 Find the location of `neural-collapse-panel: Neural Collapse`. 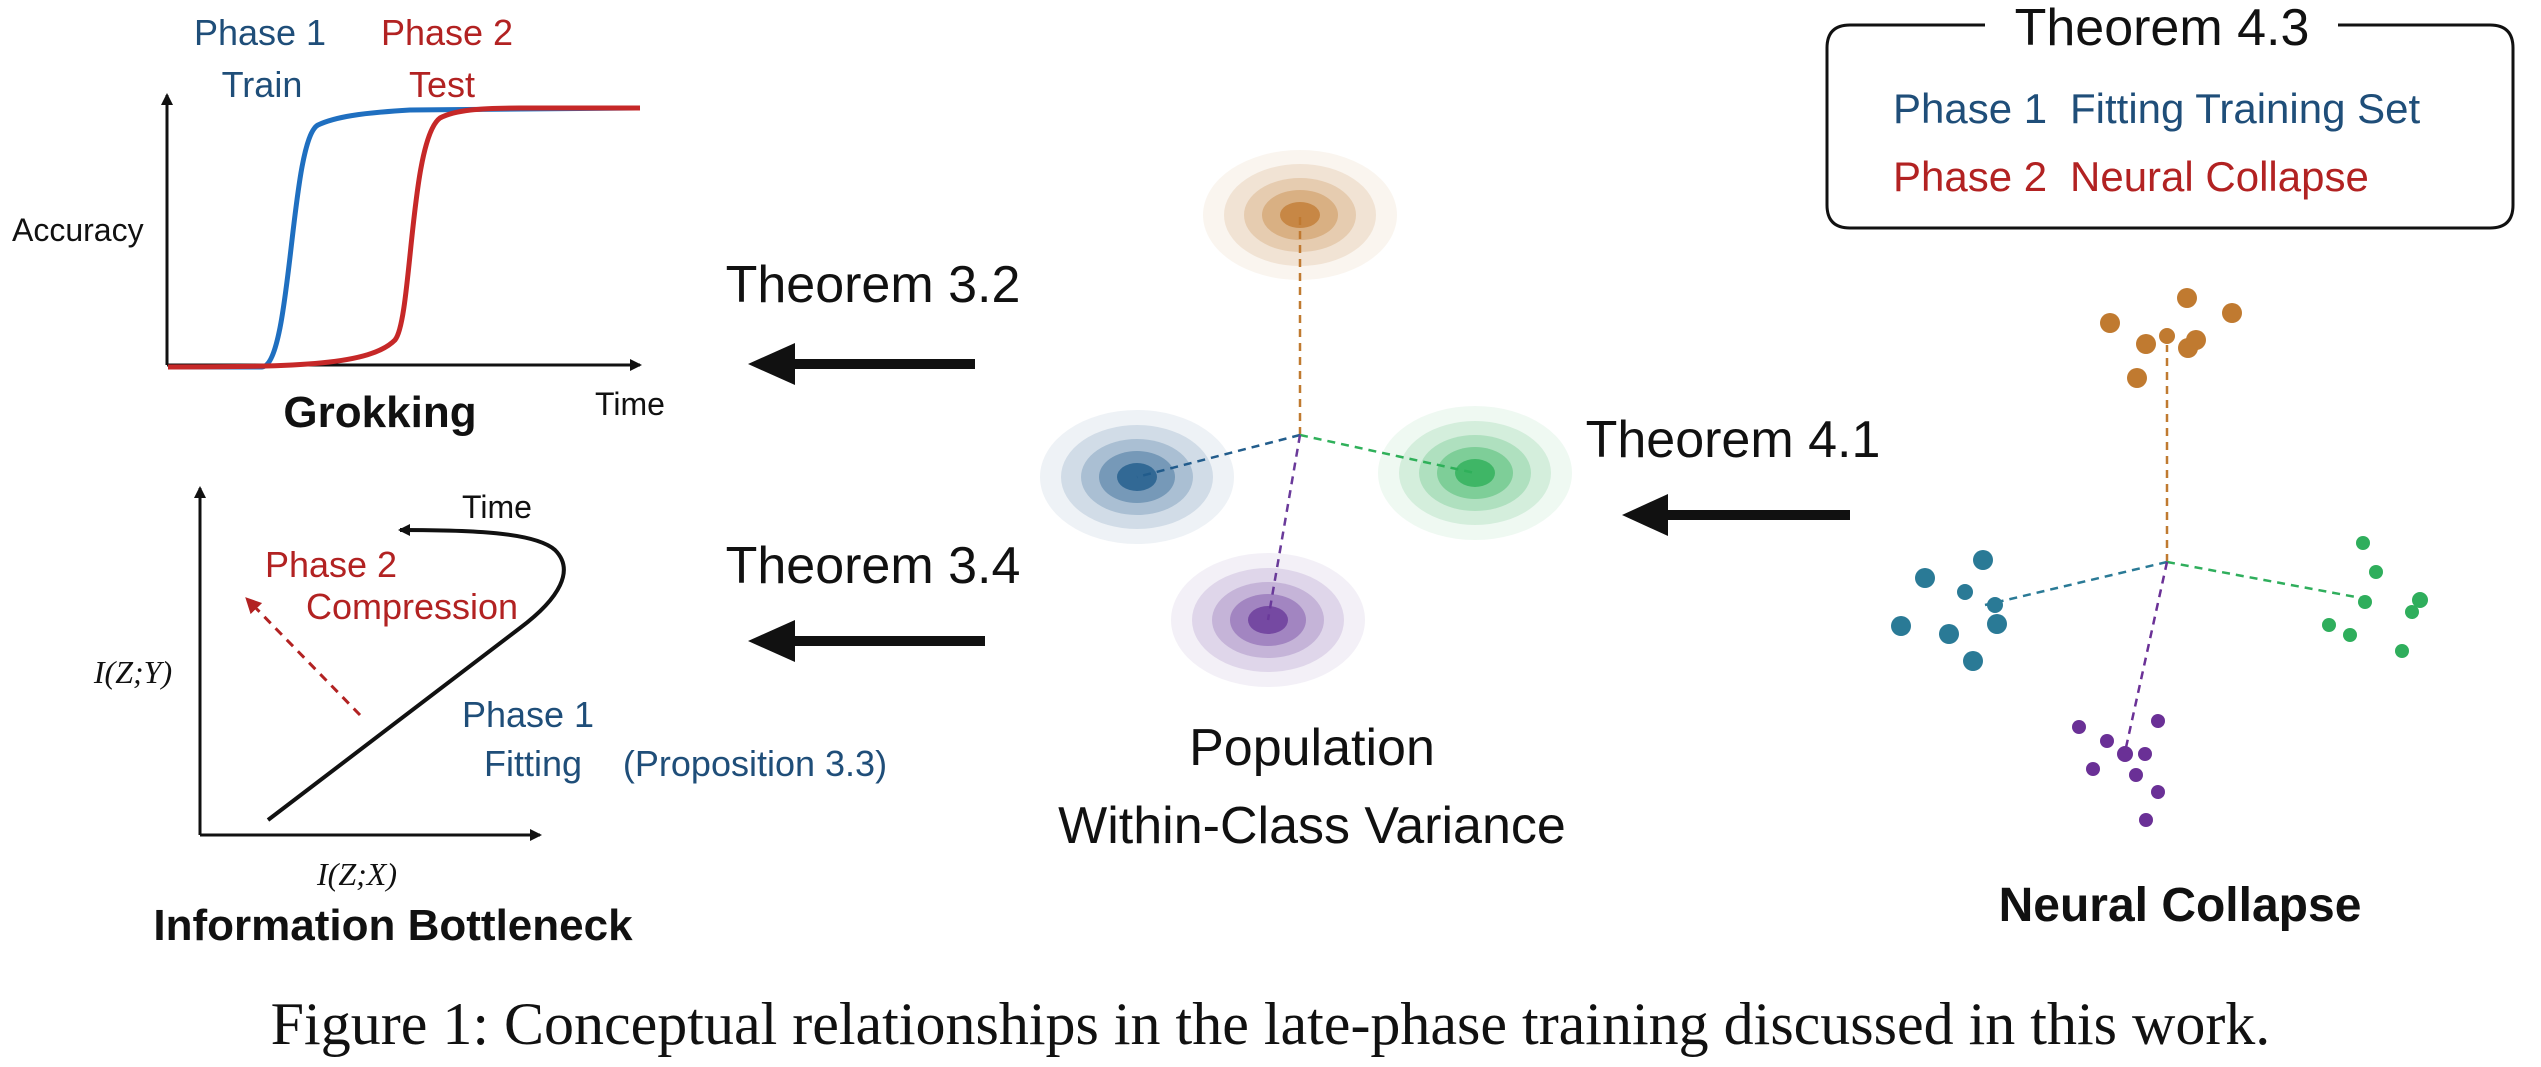

neural-collapse-panel: Neural Collapse is located at coordinates (2159, 610).